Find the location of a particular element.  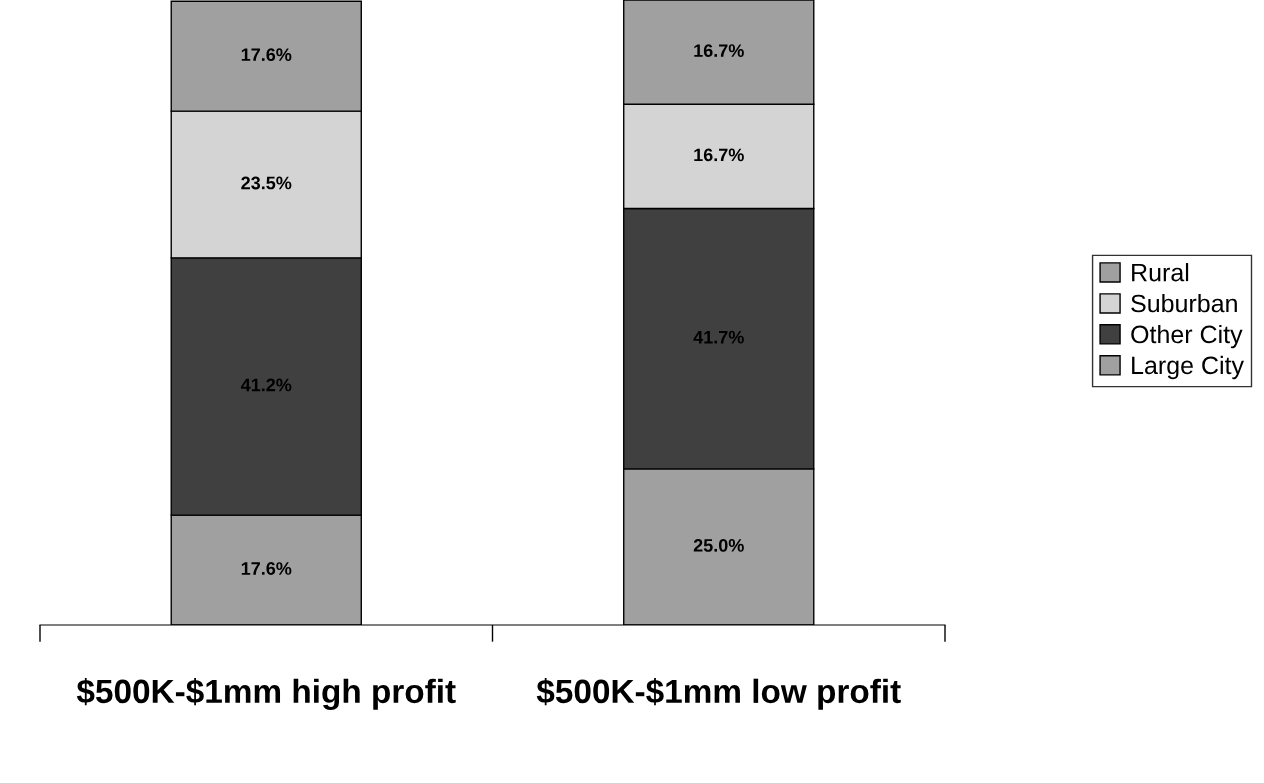

legend-label: Other City is located at coordinates (1187, 336).